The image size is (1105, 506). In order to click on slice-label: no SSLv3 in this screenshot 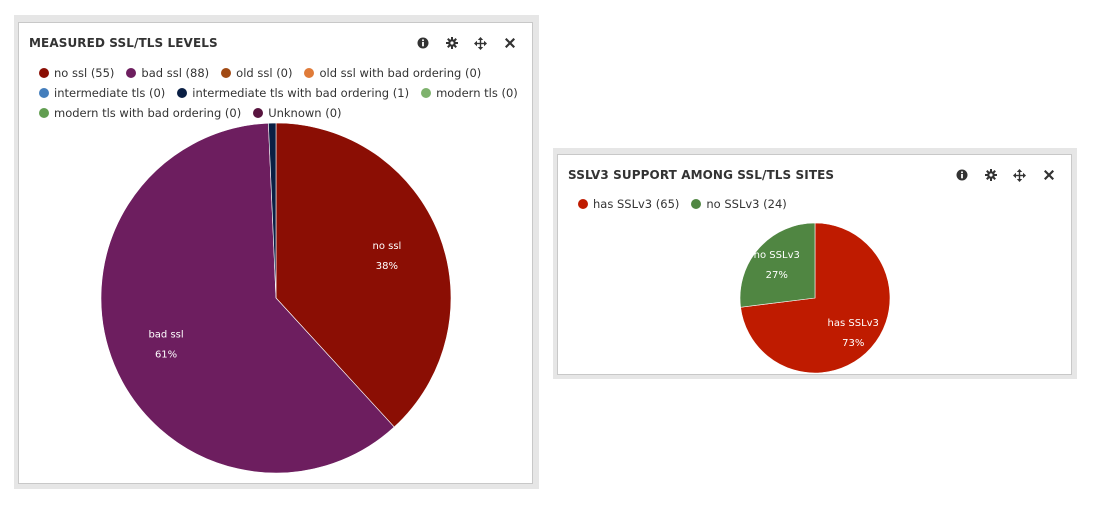, I will do `click(777, 255)`.